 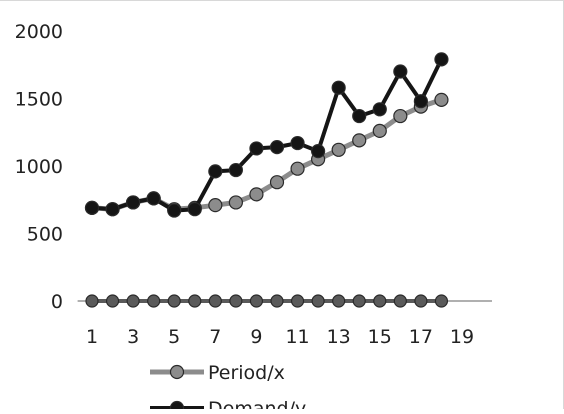 I want to click on x-tick-label-4: 9, so click(x=256, y=337).